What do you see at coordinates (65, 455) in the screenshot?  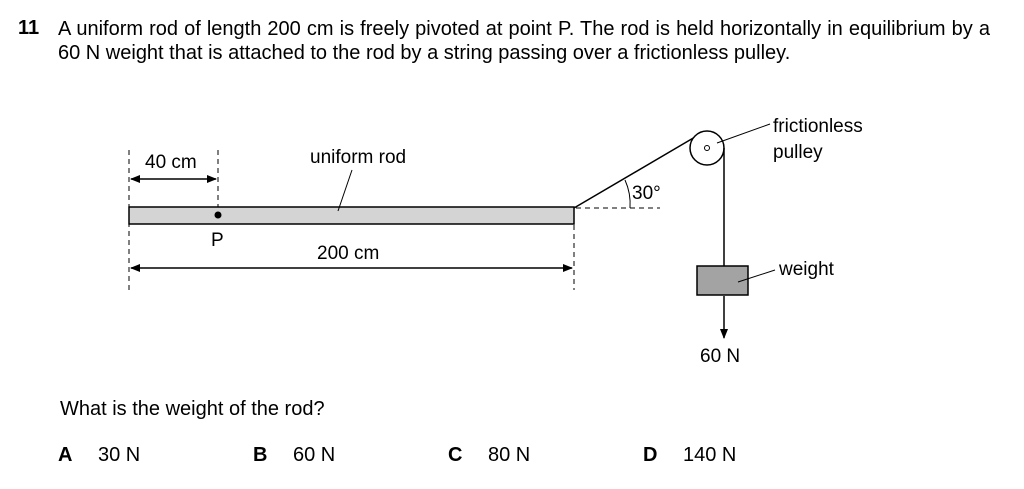 I see `option-letter: A` at bounding box center [65, 455].